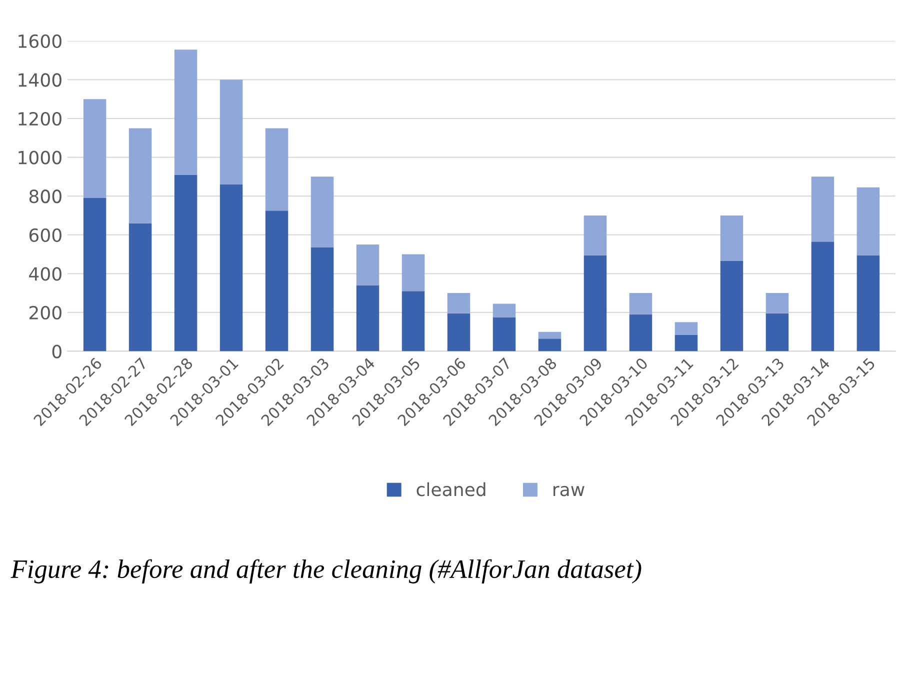  What do you see at coordinates (40, 41) in the screenshot?
I see `y-tick-label: 1600` at bounding box center [40, 41].